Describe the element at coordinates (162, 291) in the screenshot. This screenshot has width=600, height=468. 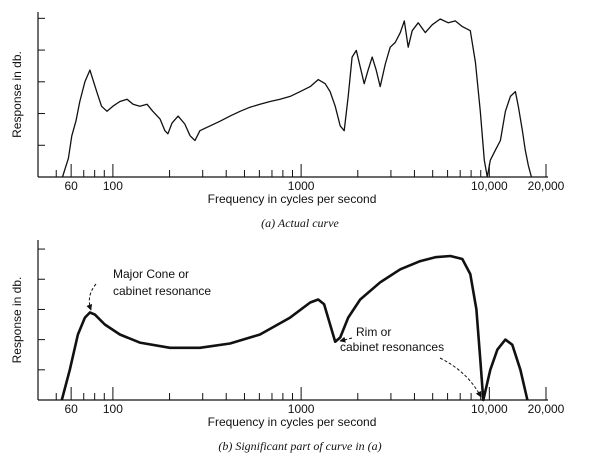
I see `annotation: cabinet resonance` at that location.